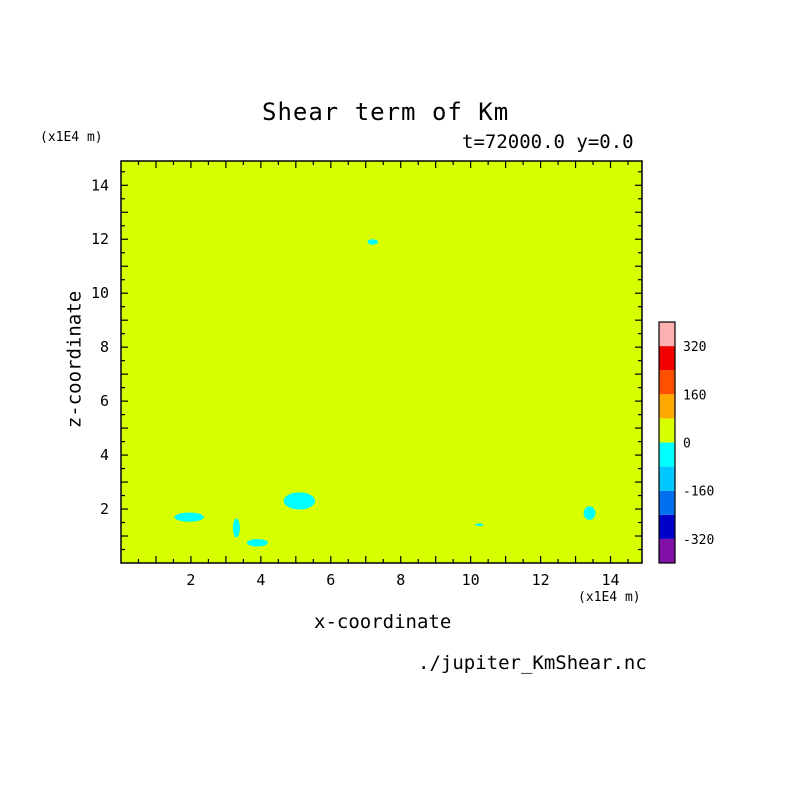 The width and height of the screenshot is (804, 804). What do you see at coordinates (548, 142) in the screenshot?
I see `chart-subtitle: t=72000.0 y=0.0` at bounding box center [548, 142].